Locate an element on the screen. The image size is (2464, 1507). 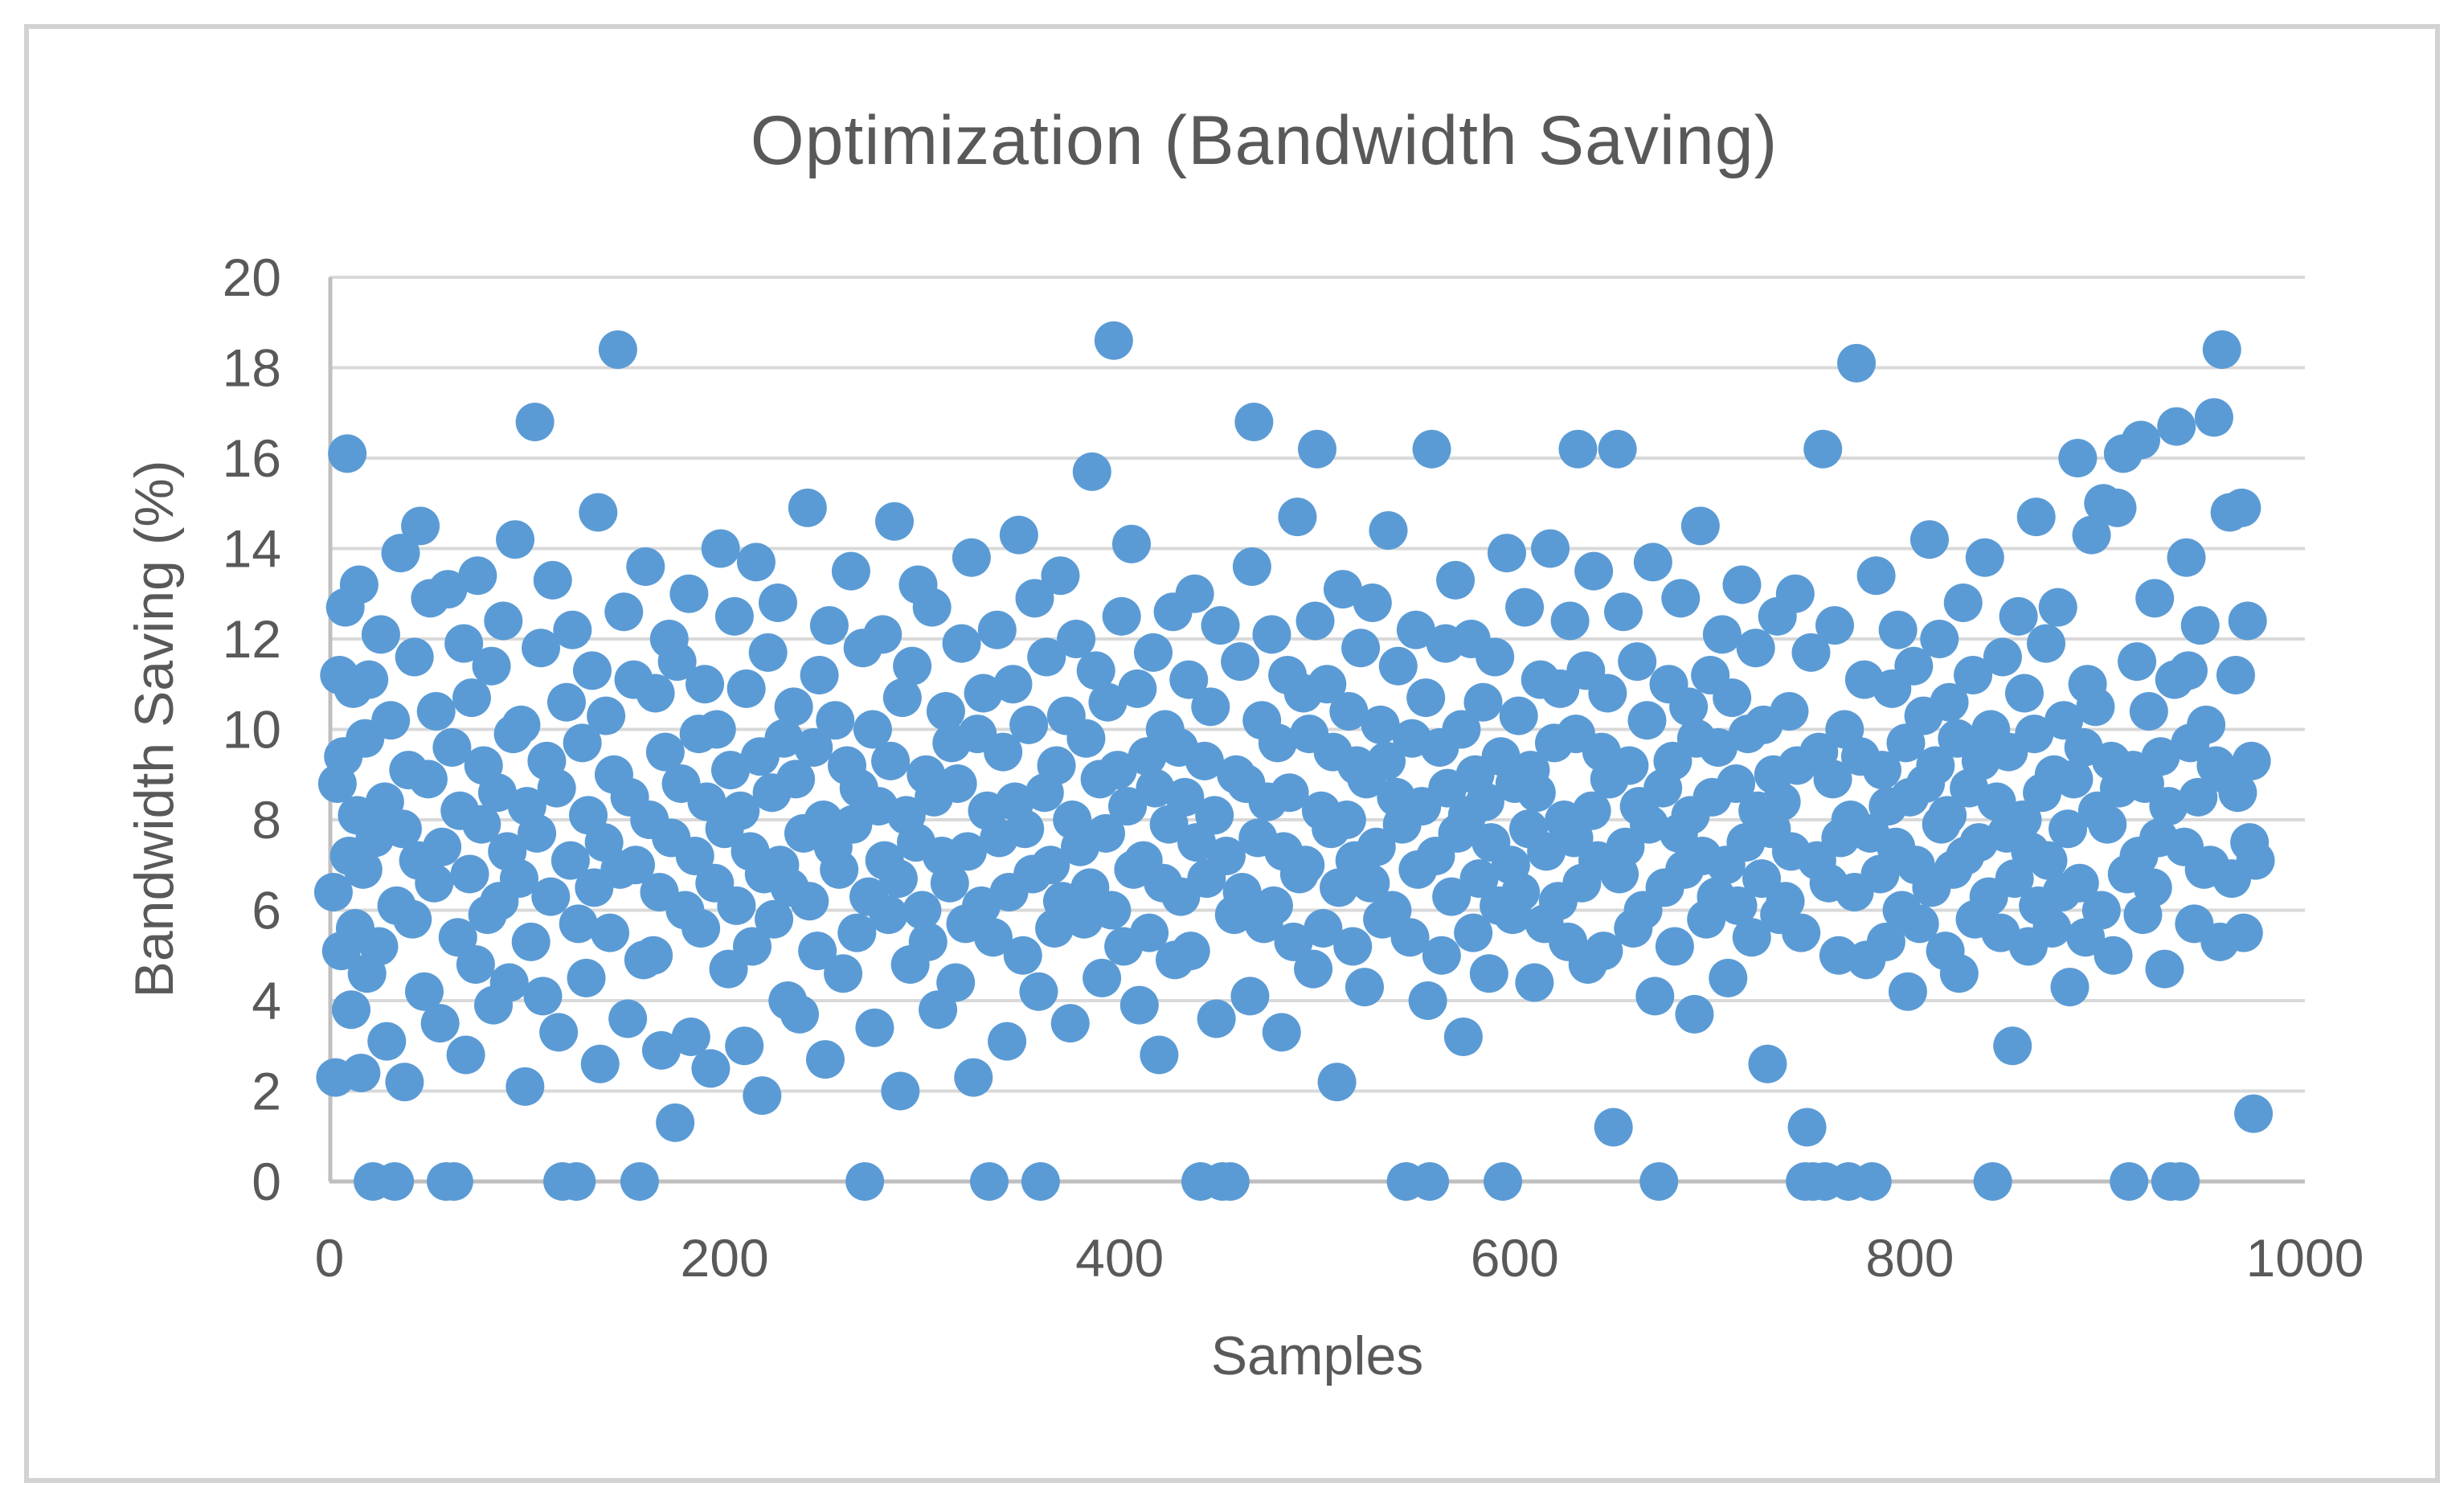
chart-title: Optimization (Bandwidth Saving) is located at coordinates (1264, 140).